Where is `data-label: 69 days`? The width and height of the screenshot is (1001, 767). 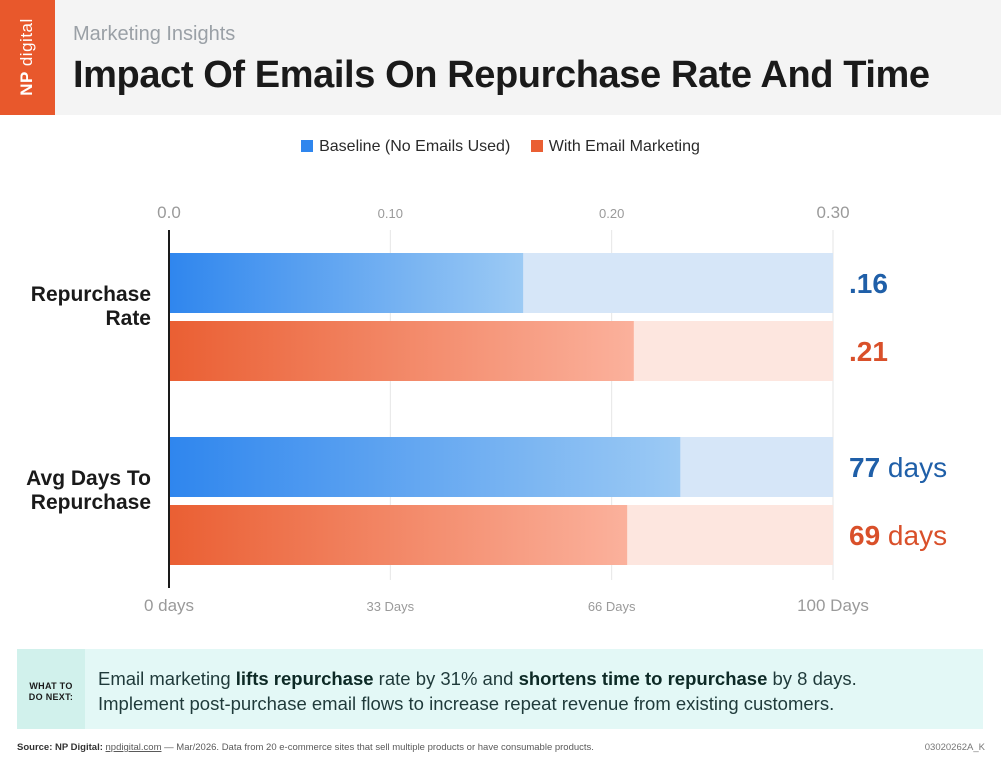
data-label: 69 days is located at coordinates (898, 535).